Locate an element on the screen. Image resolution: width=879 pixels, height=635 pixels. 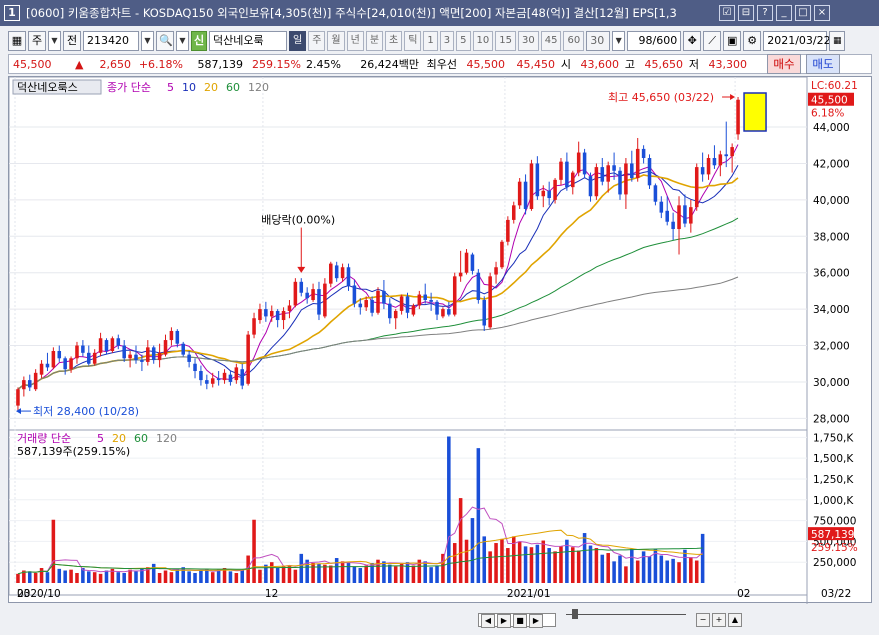
layout-icon: ⊟ is located at coordinates (746, 13).